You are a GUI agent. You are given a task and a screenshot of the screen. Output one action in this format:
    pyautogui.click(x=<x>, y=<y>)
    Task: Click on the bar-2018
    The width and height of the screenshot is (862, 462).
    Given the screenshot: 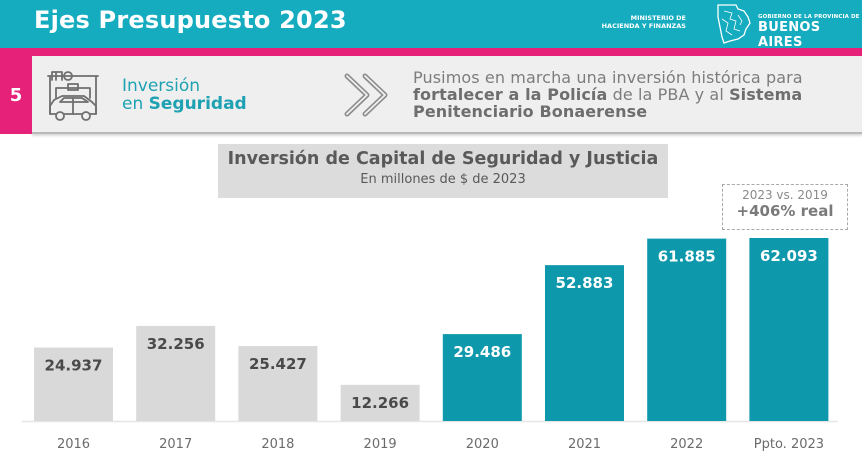 What is the action you would take?
    pyautogui.click(x=278, y=383)
    